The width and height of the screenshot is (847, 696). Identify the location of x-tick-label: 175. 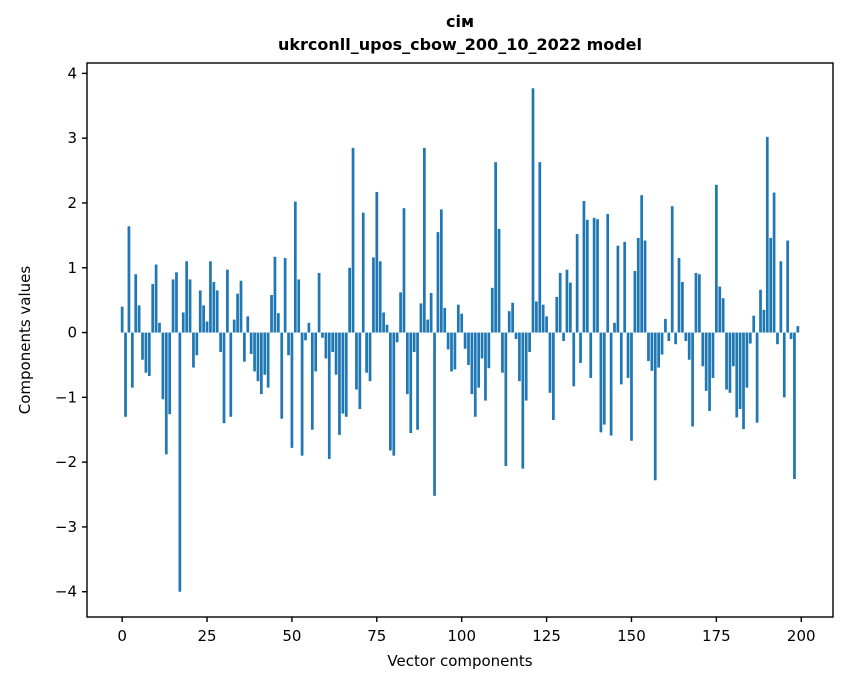
(716, 636).